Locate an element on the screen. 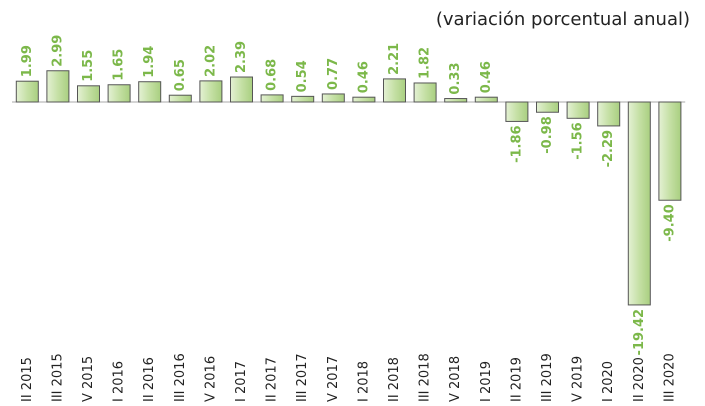  x-tick-label: V 2019 is located at coordinates (578, 379).